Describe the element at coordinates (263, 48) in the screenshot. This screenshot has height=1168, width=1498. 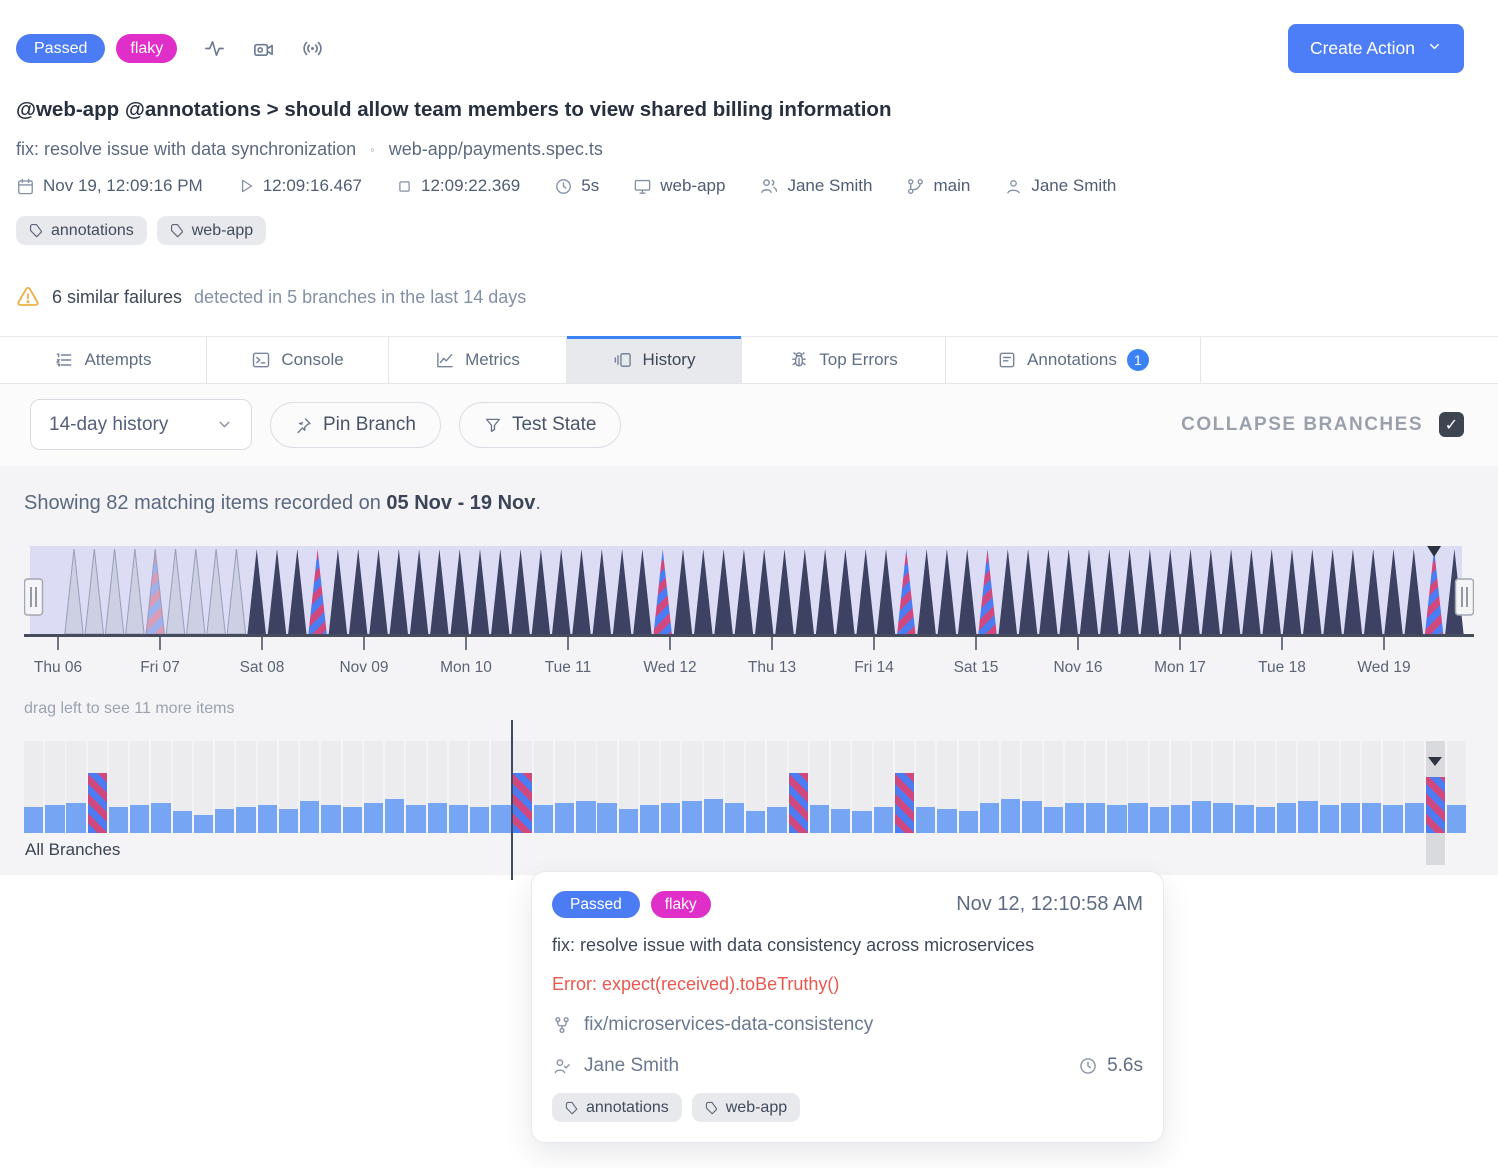
I see `recording-icon` at that location.